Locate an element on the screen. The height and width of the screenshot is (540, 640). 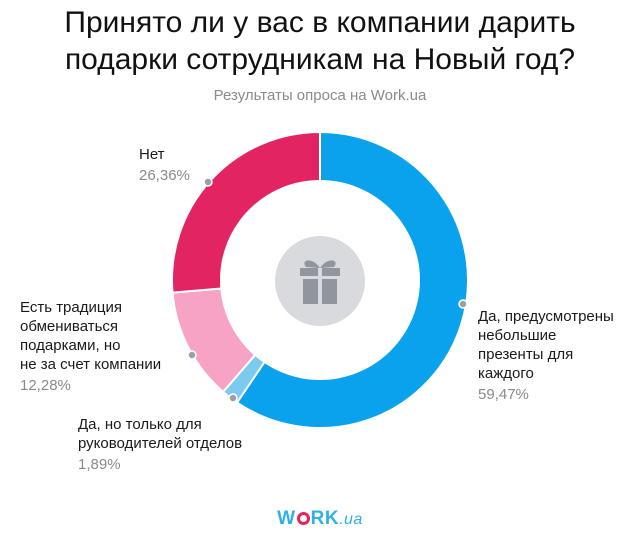
gift-icon is located at coordinates (320, 281).